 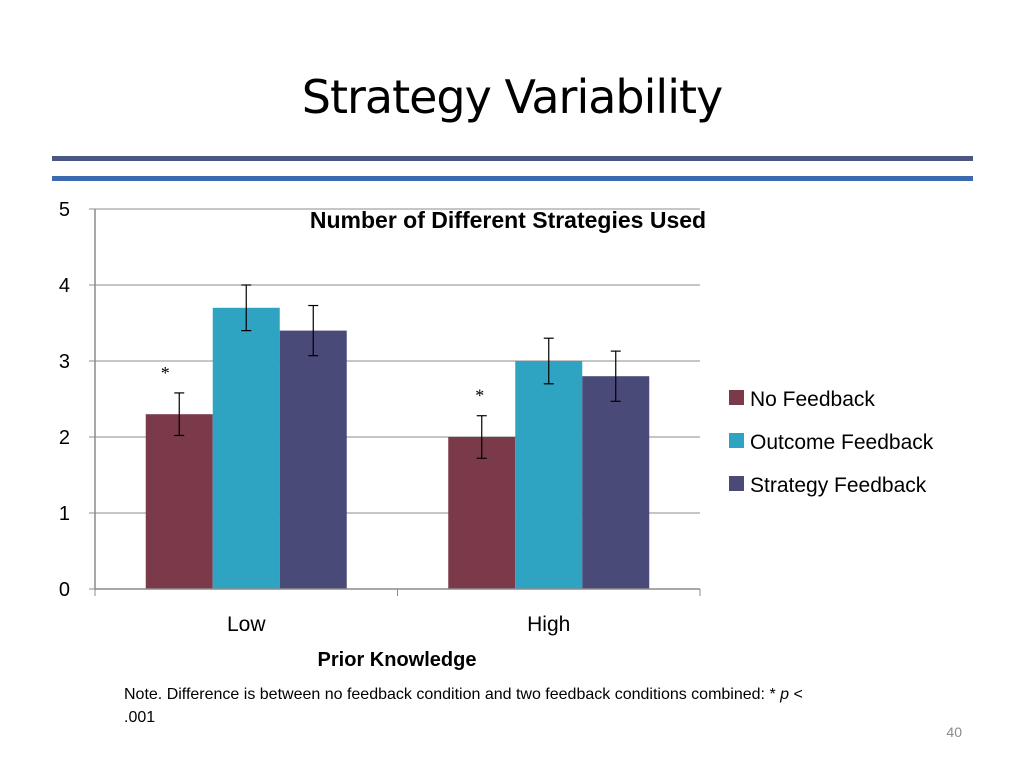 I want to click on y-tick-label: 3, so click(x=64, y=362).